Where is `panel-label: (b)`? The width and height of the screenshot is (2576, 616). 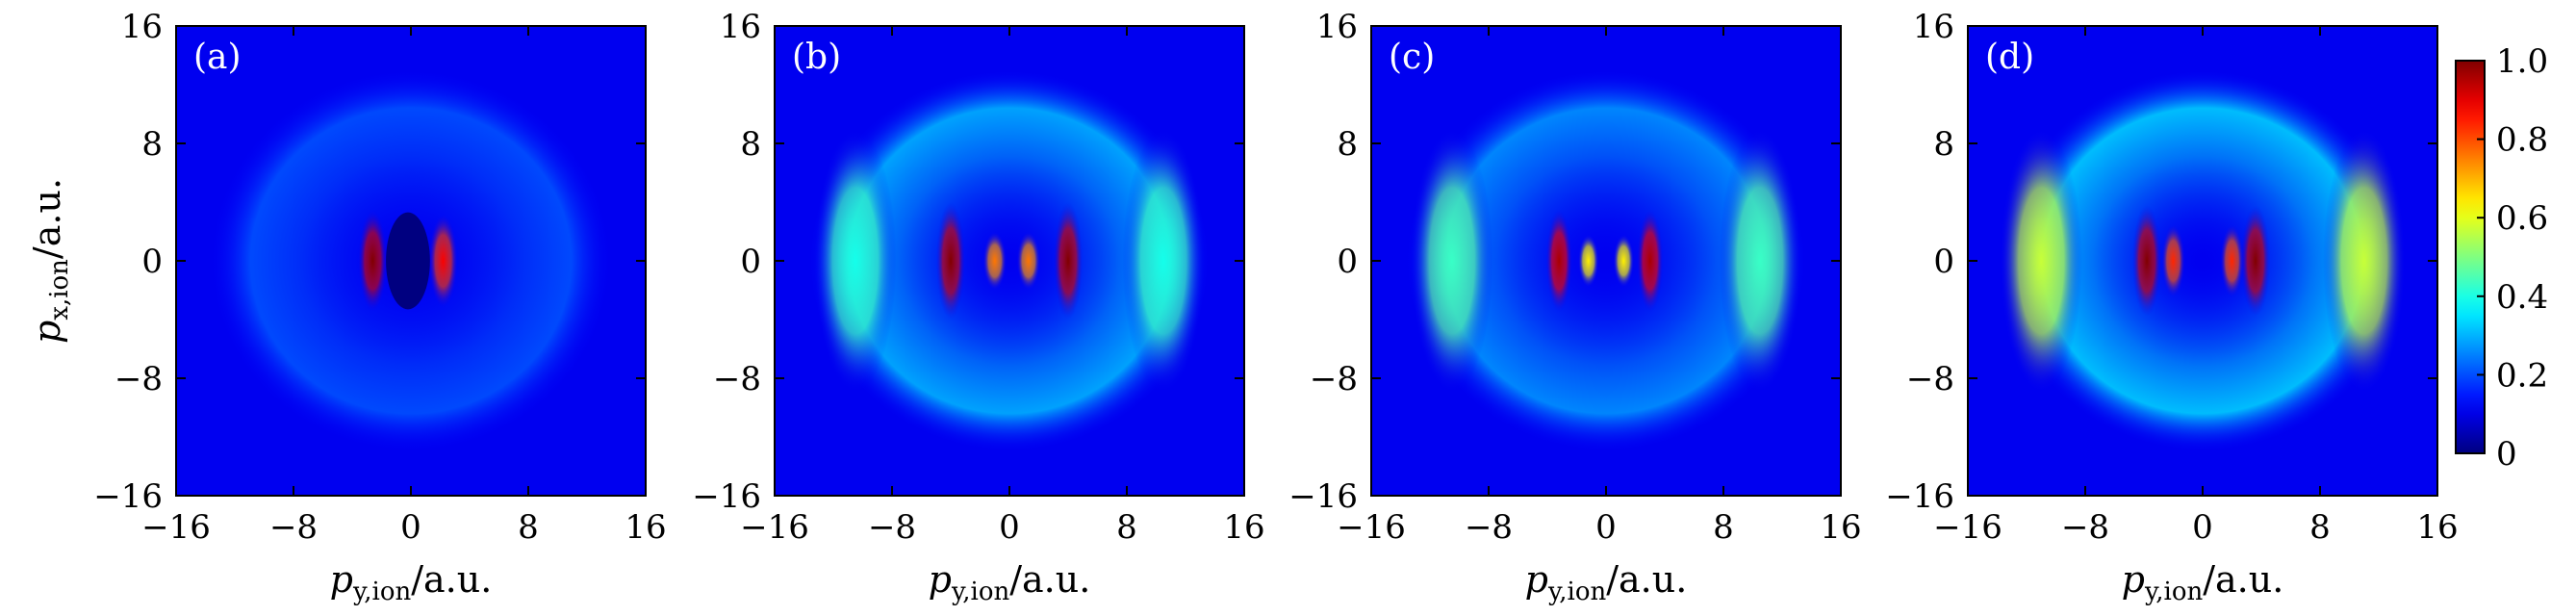 panel-label: (b) is located at coordinates (816, 57).